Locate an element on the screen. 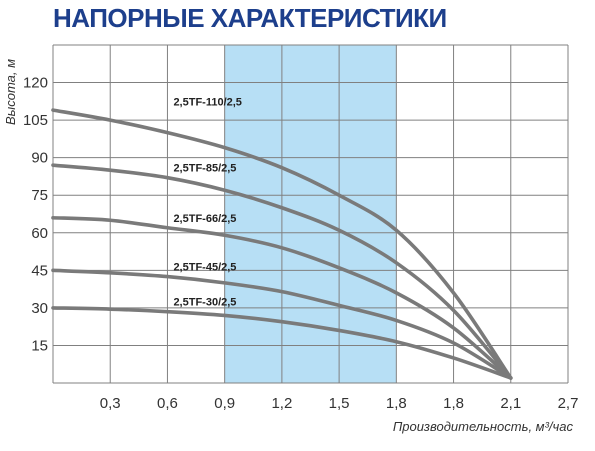 This screenshot has width=595, height=451. series-label: 2,5TF-66/2,5 is located at coordinates (204, 219).